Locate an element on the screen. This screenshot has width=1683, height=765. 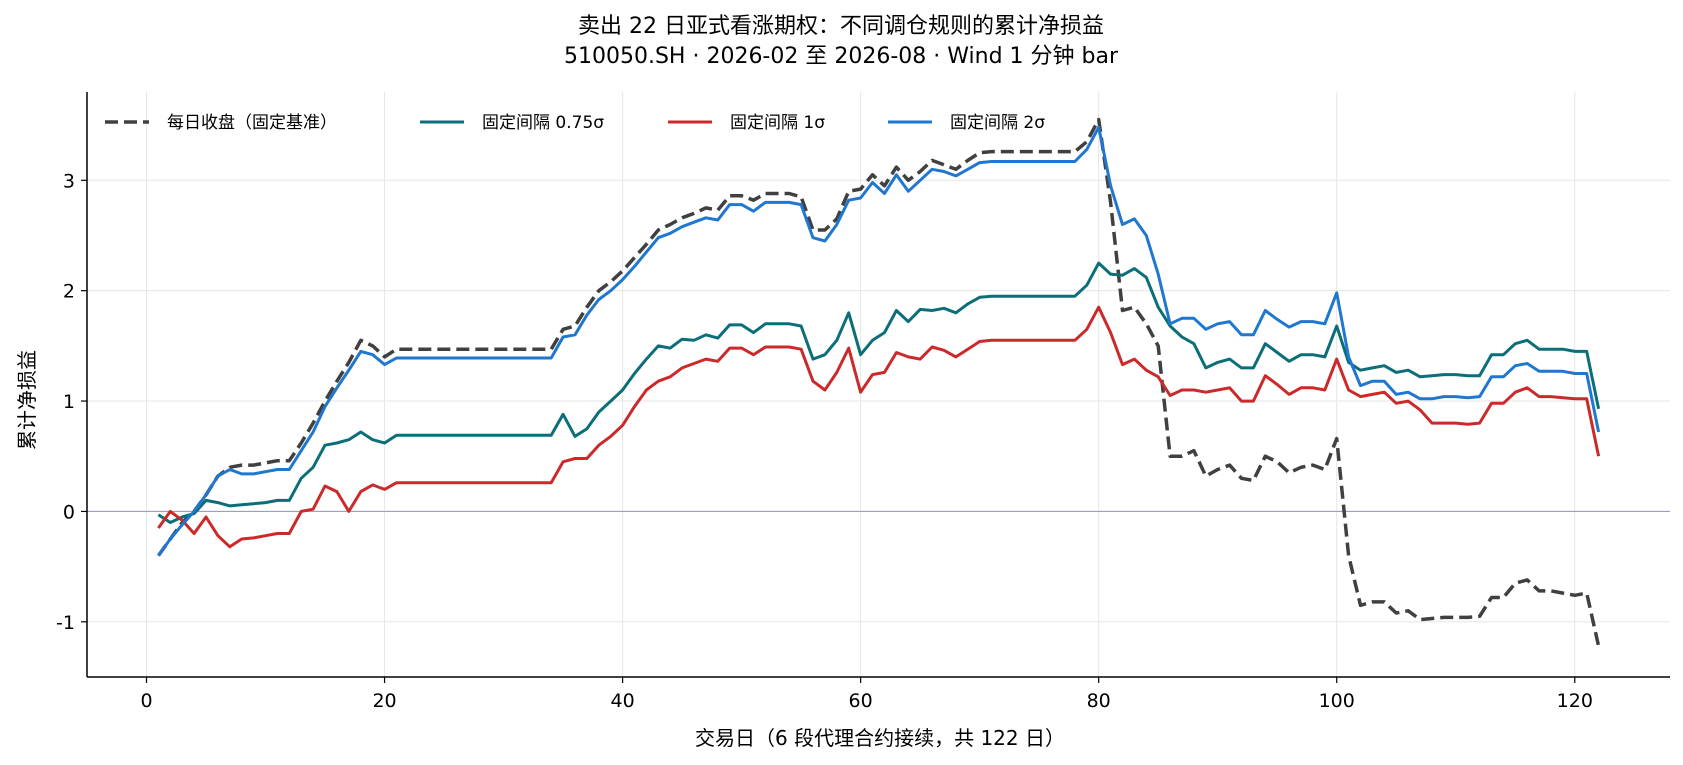
y-tick-label-4: 3 is located at coordinates (69, 181).